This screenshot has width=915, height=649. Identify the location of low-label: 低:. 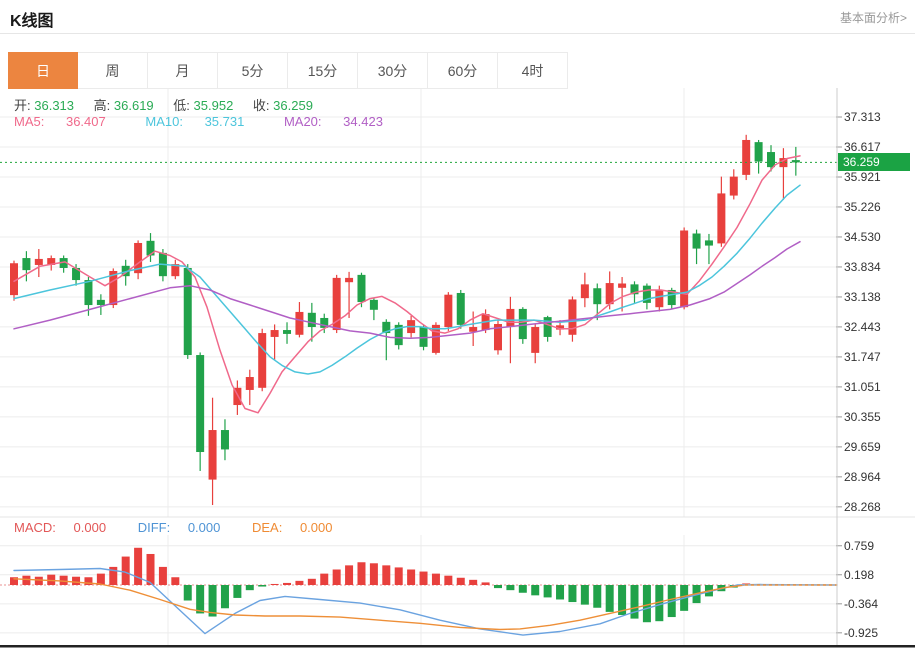
(181, 105).